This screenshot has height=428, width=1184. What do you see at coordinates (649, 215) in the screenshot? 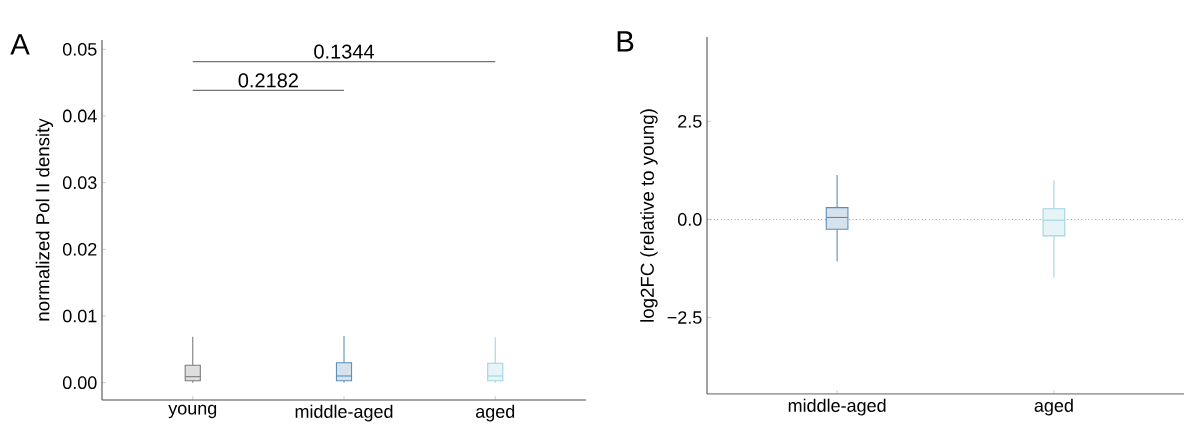
I see `y-axis-title: log2FC (relative to young)` at bounding box center [649, 215].